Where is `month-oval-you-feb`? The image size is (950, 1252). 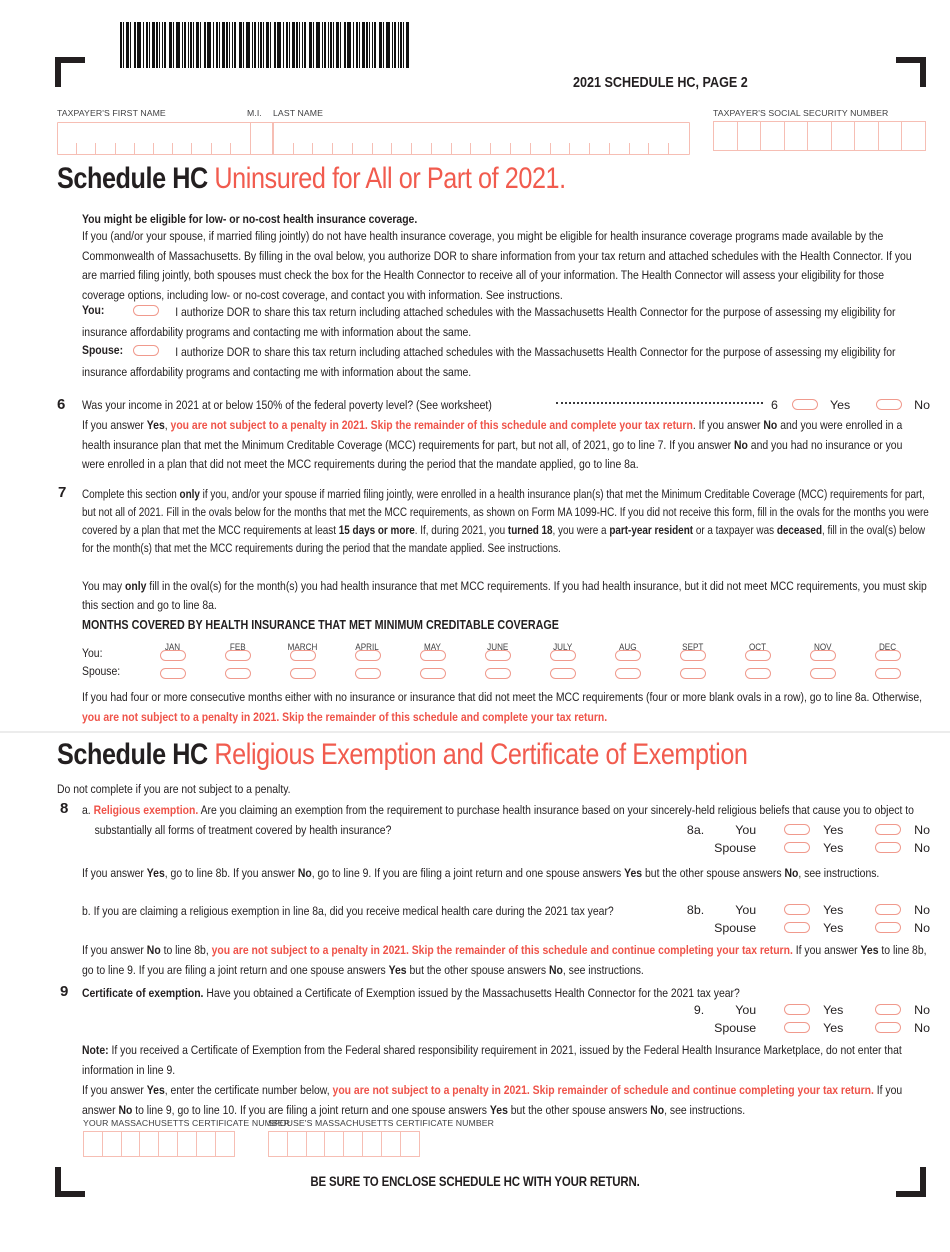
month-oval-you-feb is located at coordinates (237, 655).